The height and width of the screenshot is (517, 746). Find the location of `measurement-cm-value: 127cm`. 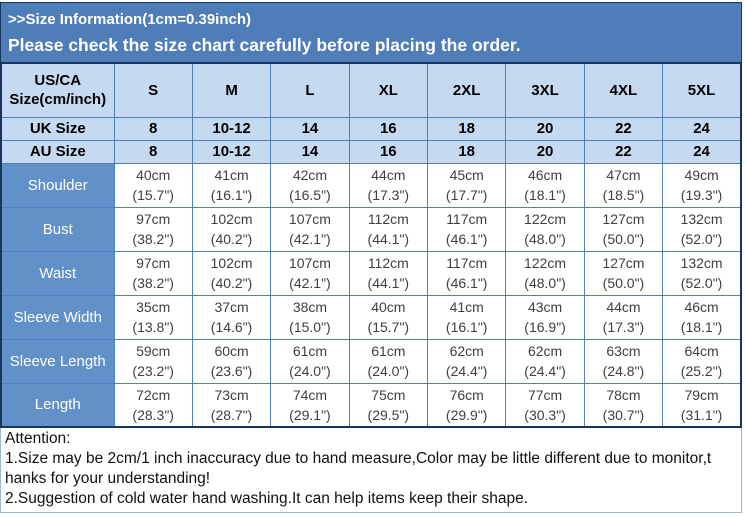

measurement-cm-value: 127cm is located at coordinates (623, 219).